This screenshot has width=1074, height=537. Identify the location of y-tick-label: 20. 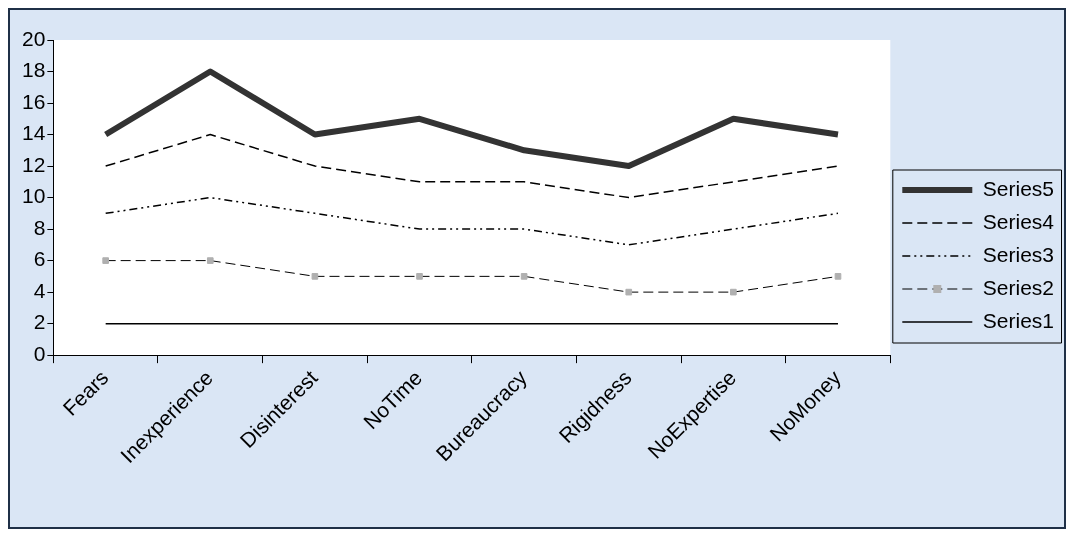
(34, 38).